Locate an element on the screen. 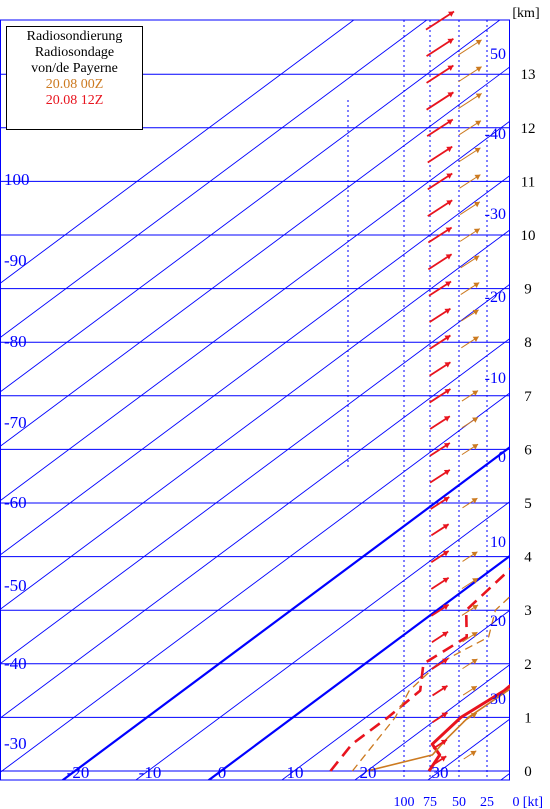 This screenshot has height=809, width=550. legend-title-line-2: Radiosondage is located at coordinates (74, 52).